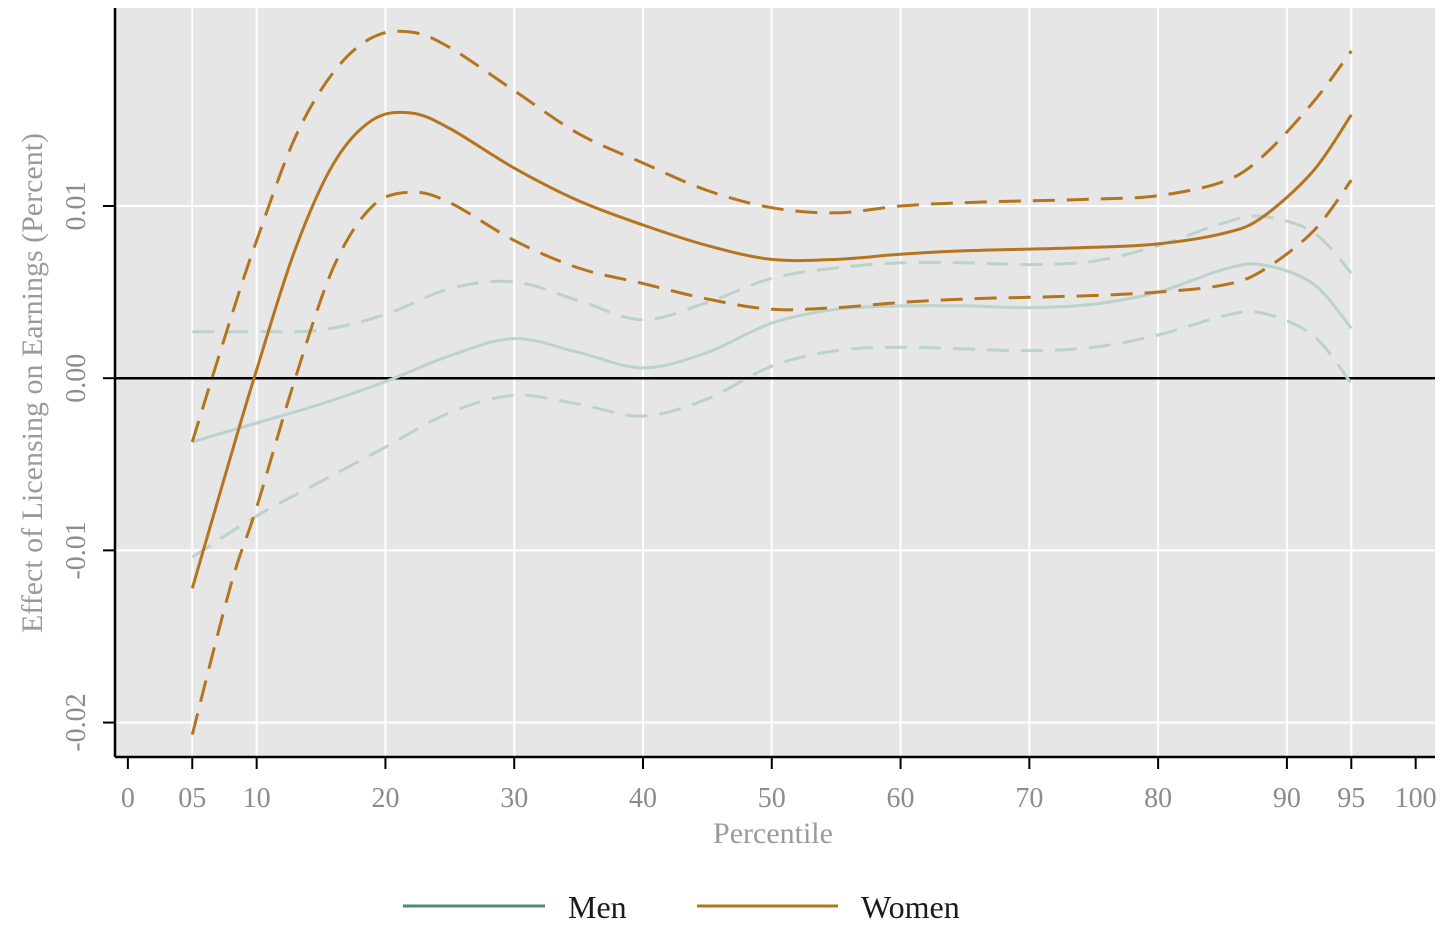 The width and height of the screenshot is (1445, 926). I want to click on y-tick-label-0-00: 0.00, so click(76, 378).